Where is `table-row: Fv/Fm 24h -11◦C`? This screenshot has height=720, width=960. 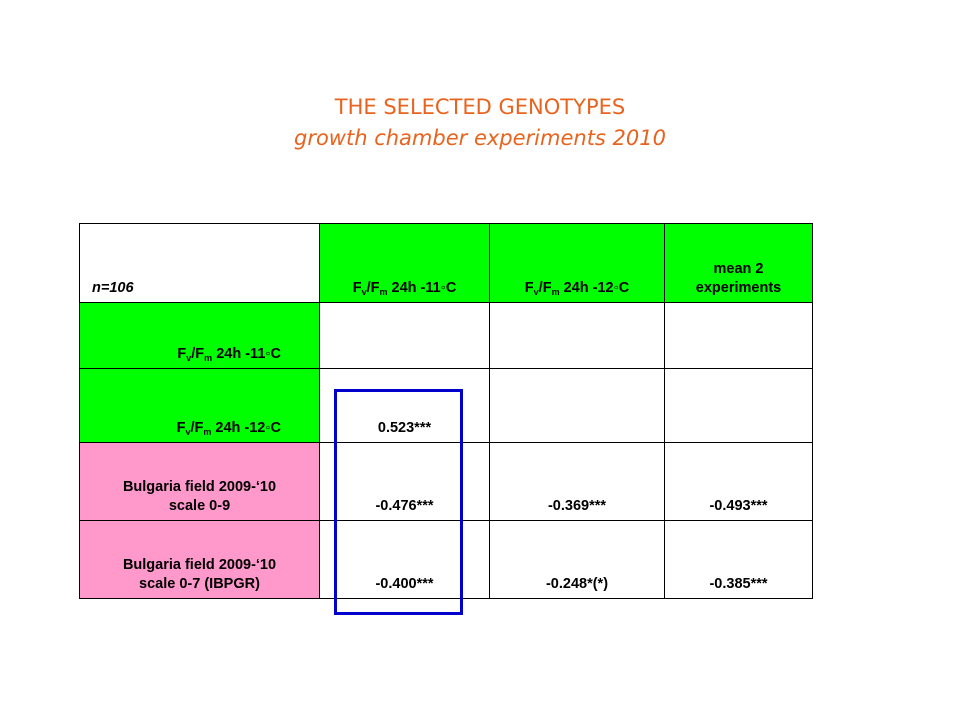 table-row: Fv/Fm 24h -11◦C is located at coordinates (446, 335).